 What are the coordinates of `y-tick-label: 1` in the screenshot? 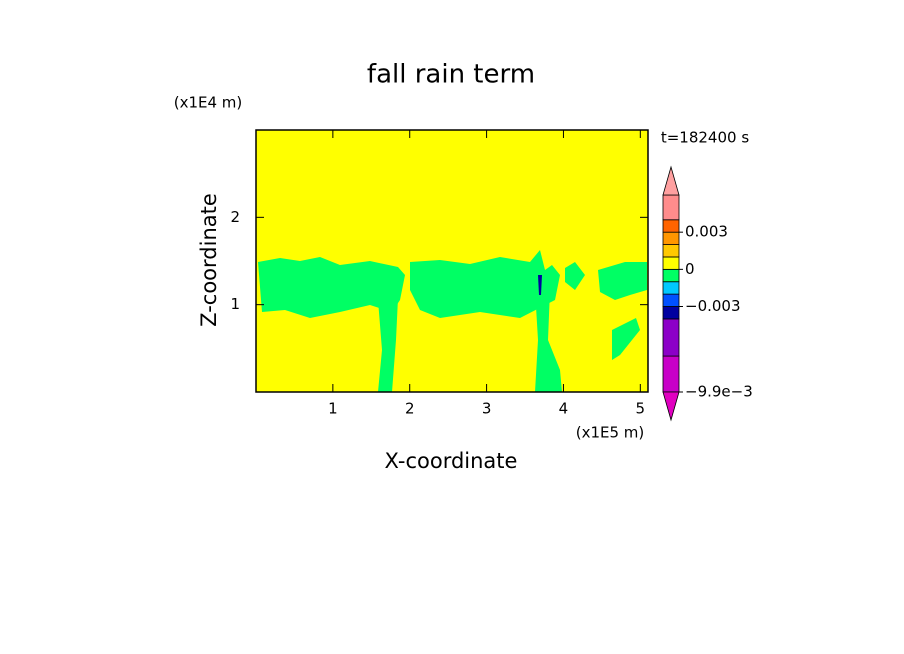 It's located at (235, 304).